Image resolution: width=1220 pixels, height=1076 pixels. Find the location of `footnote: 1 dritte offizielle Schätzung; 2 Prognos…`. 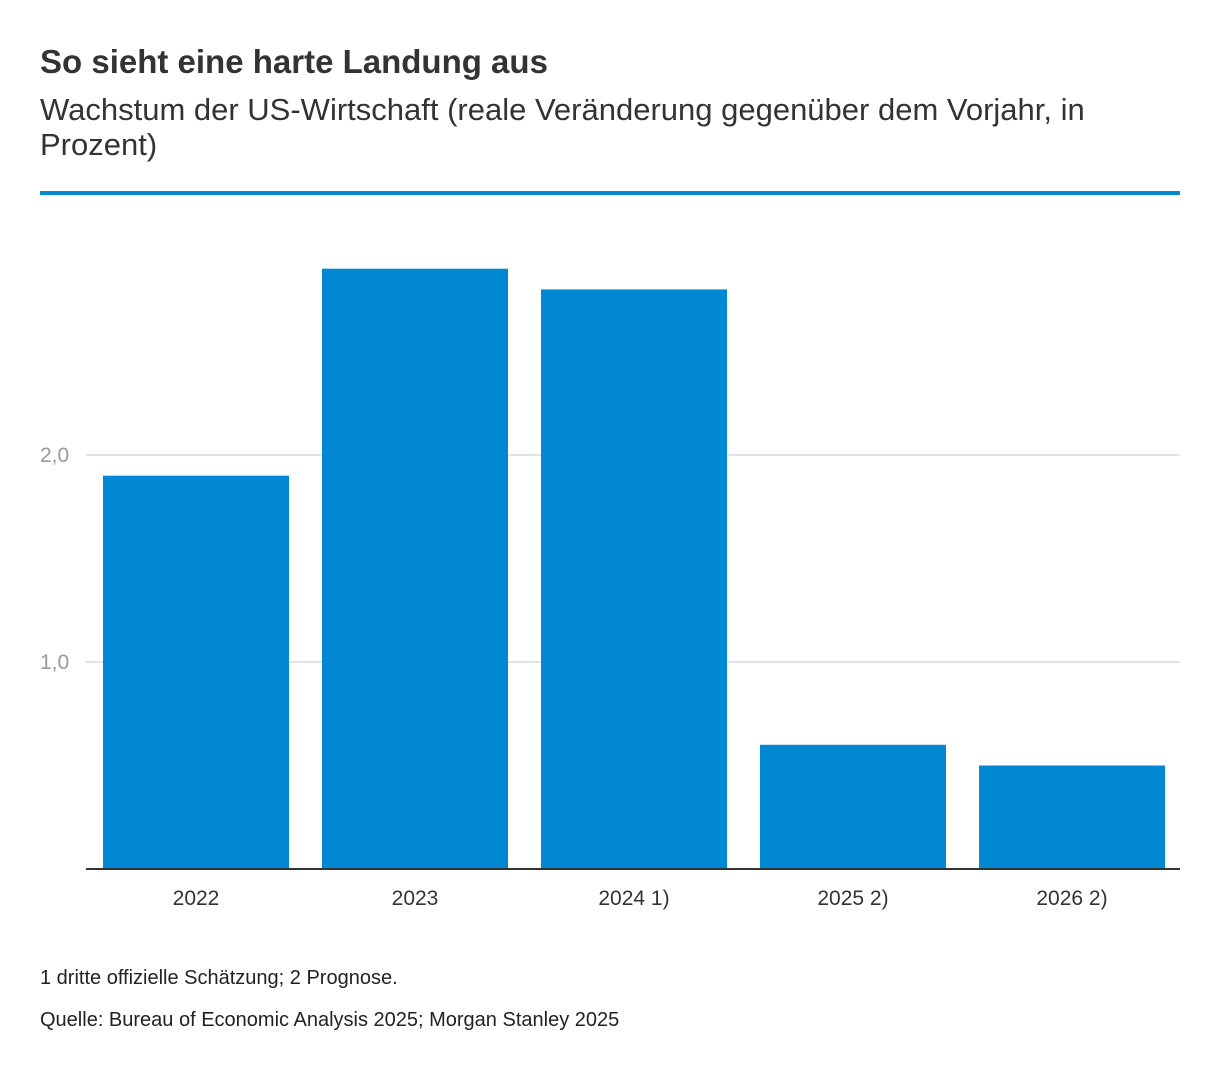

footnote: 1 dritte offizielle Schätzung; 2 Prognos… is located at coordinates (219, 978).